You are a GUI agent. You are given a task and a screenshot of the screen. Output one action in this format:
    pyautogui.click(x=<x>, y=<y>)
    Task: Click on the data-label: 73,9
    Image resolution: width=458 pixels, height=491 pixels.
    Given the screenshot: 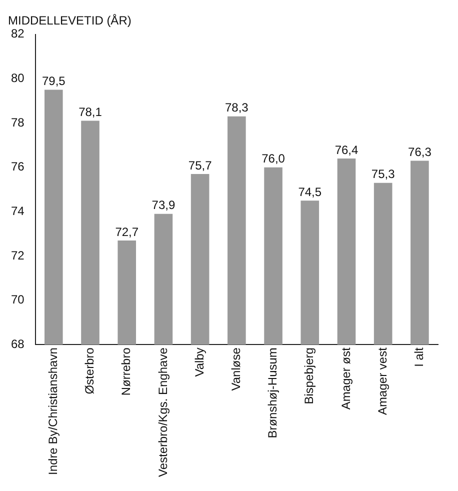 What is the action you would take?
    pyautogui.click(x=164, y=205)
    